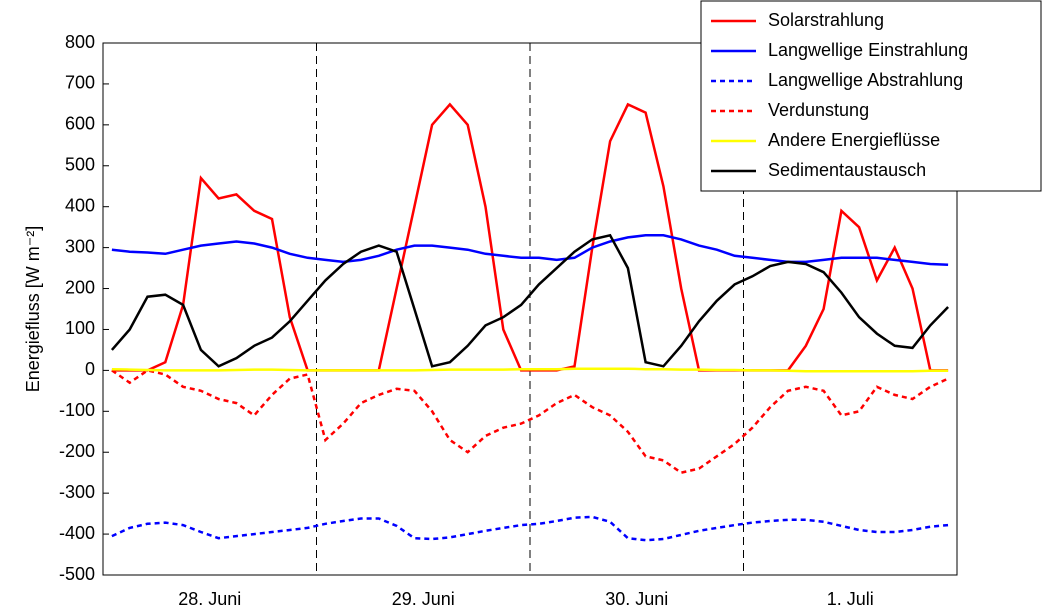  I want to click on legend-label: Langwellige Einstrahlung, so click(868, 50).